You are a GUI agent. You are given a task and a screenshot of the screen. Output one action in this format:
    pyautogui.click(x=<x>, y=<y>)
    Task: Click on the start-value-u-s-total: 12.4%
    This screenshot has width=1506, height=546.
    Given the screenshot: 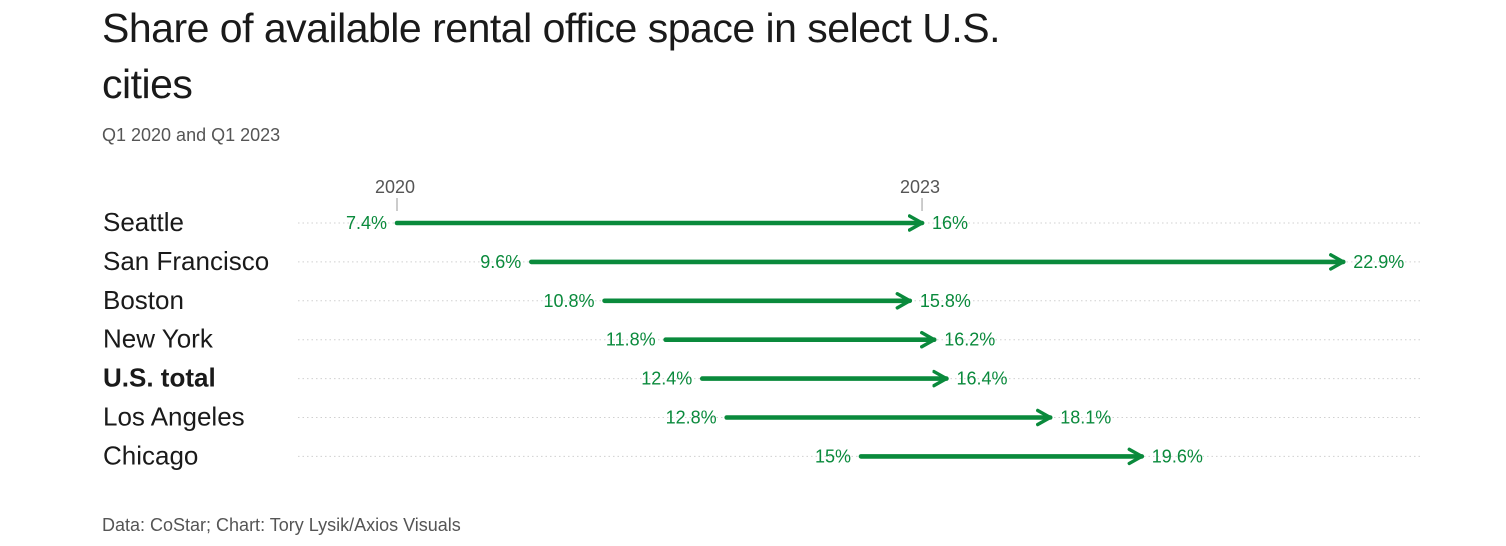 What is the action you would take?
    pyautogui.click(x=666, y=379)
    